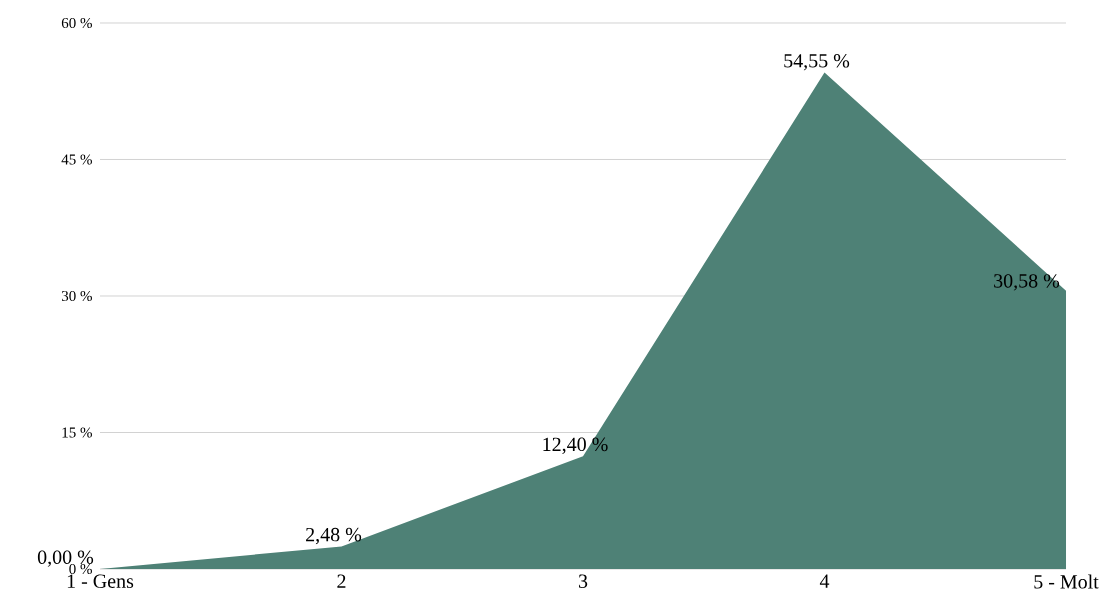 The width and height of the screenshot is (1117, 609). I want to click on y-tick-label: 30 %, so click(76, 296).